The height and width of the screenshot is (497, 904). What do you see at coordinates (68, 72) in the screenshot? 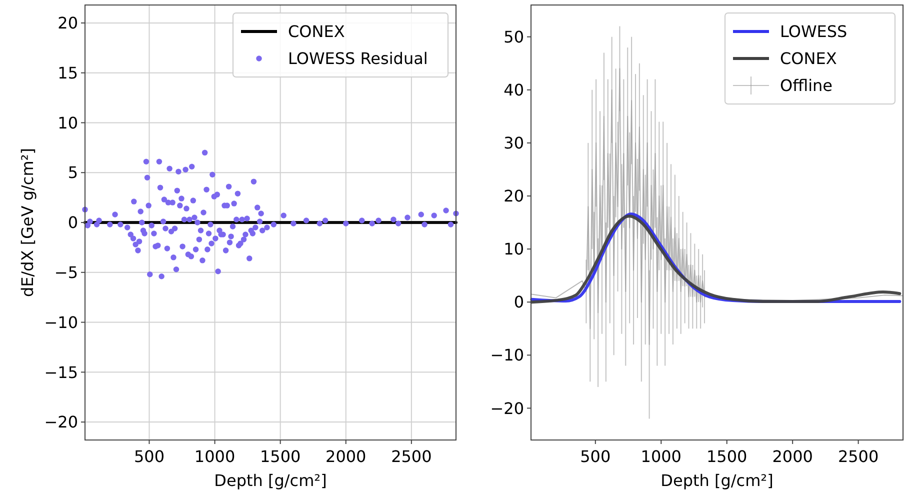
I see `y-tick-label: 15` at bounding box center [68, 72].